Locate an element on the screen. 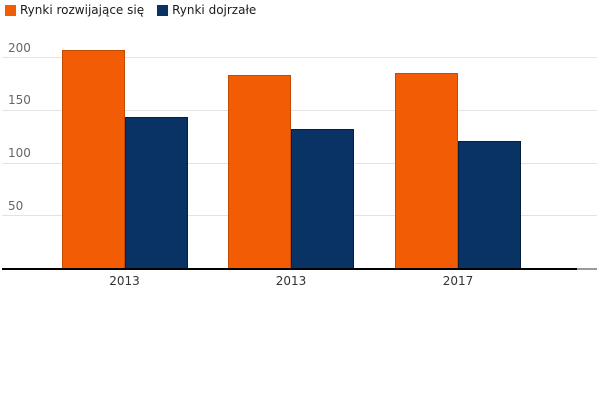 The width and height of the screenshot is (600, 400). y-axis-tick-label: 100 is located at coordinates (19, 153).